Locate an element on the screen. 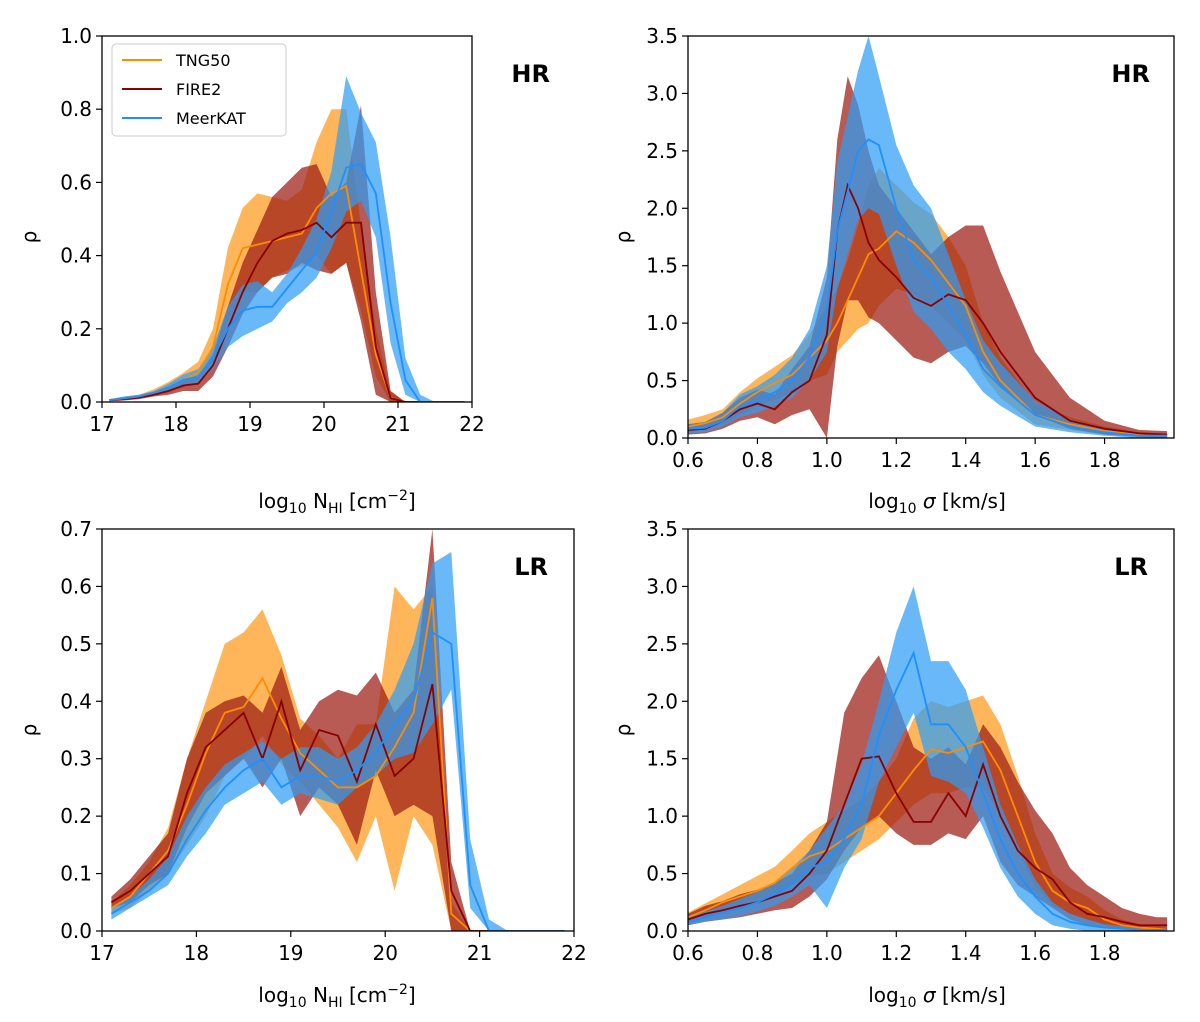  x-tick-label: 22 is located at coordinates (573, 953).